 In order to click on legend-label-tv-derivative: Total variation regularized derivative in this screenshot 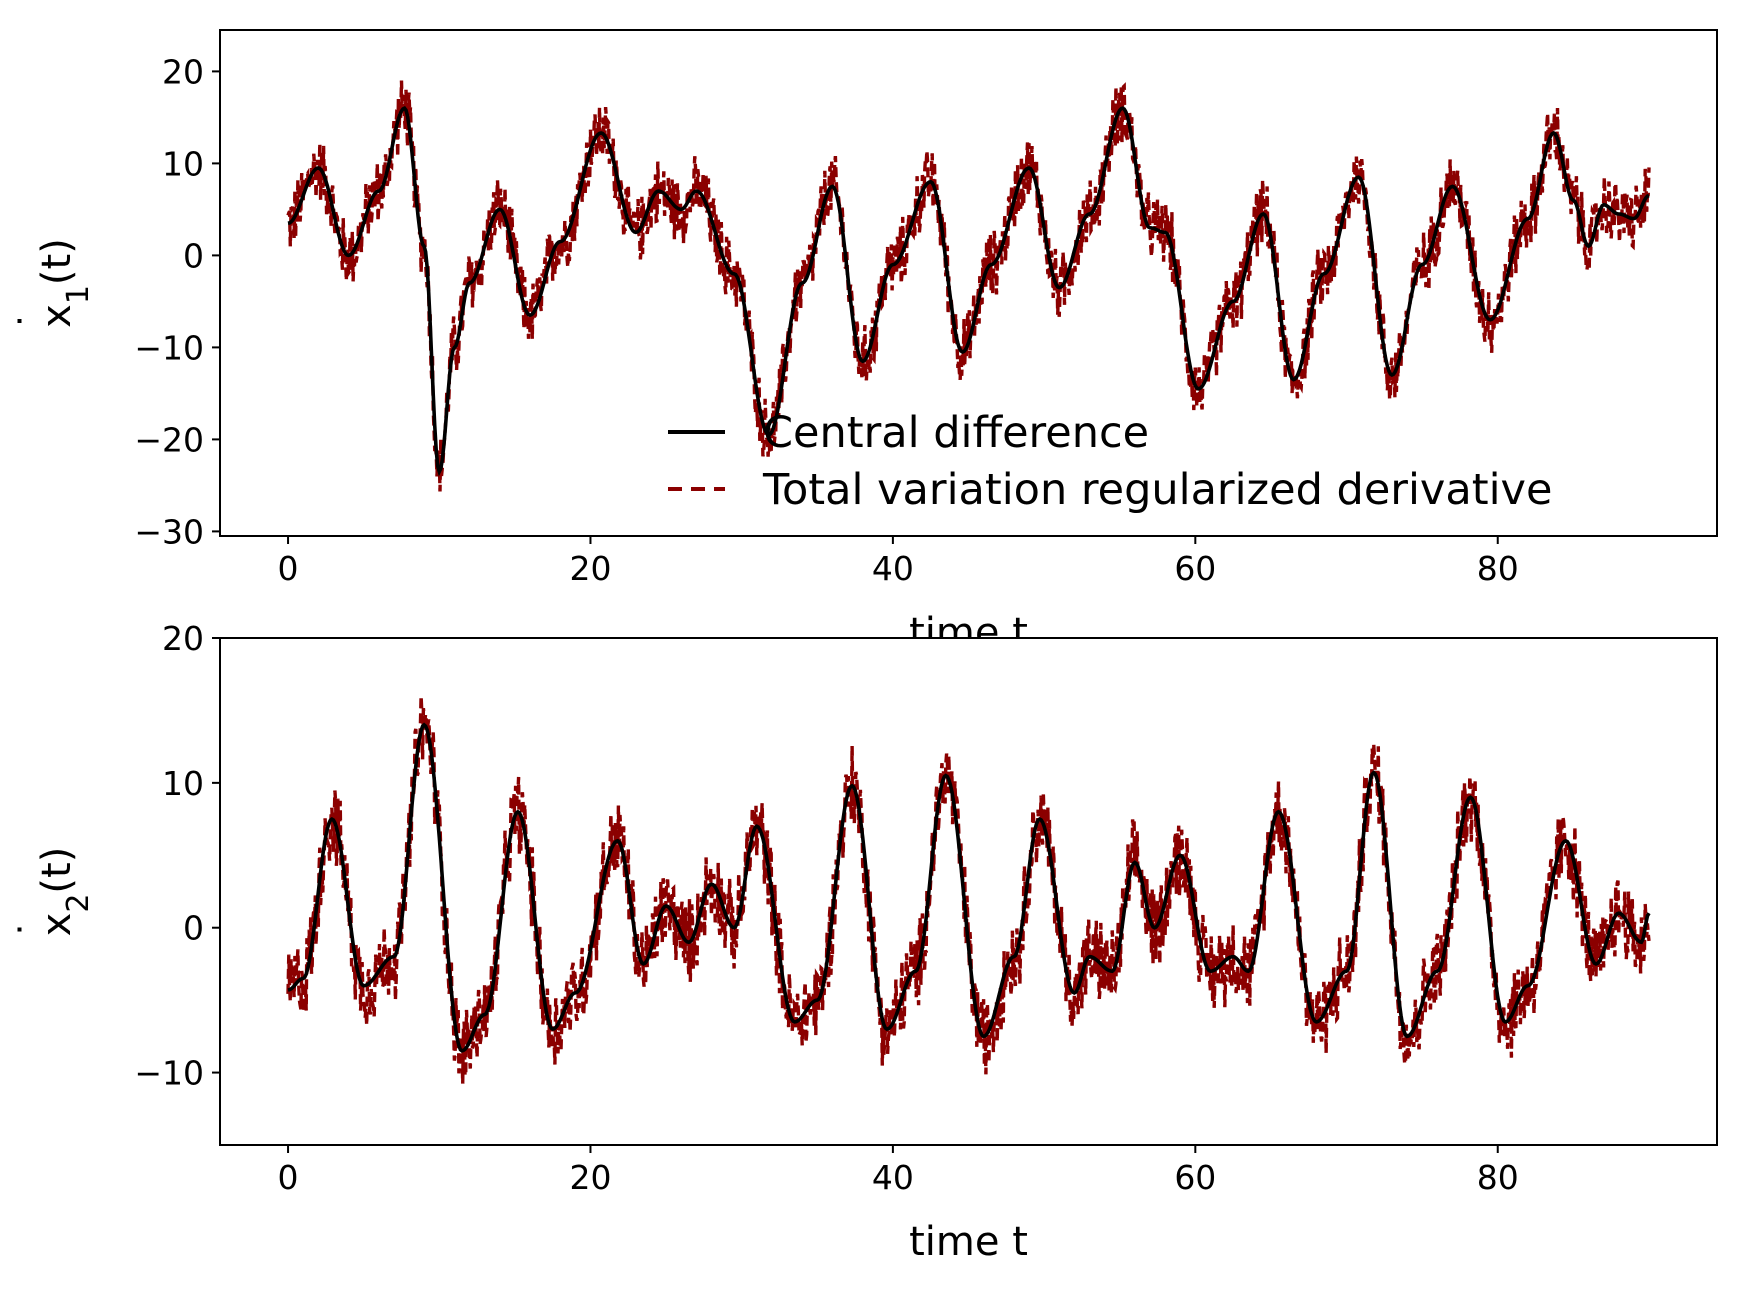, I will do `click(1157, 490)`.